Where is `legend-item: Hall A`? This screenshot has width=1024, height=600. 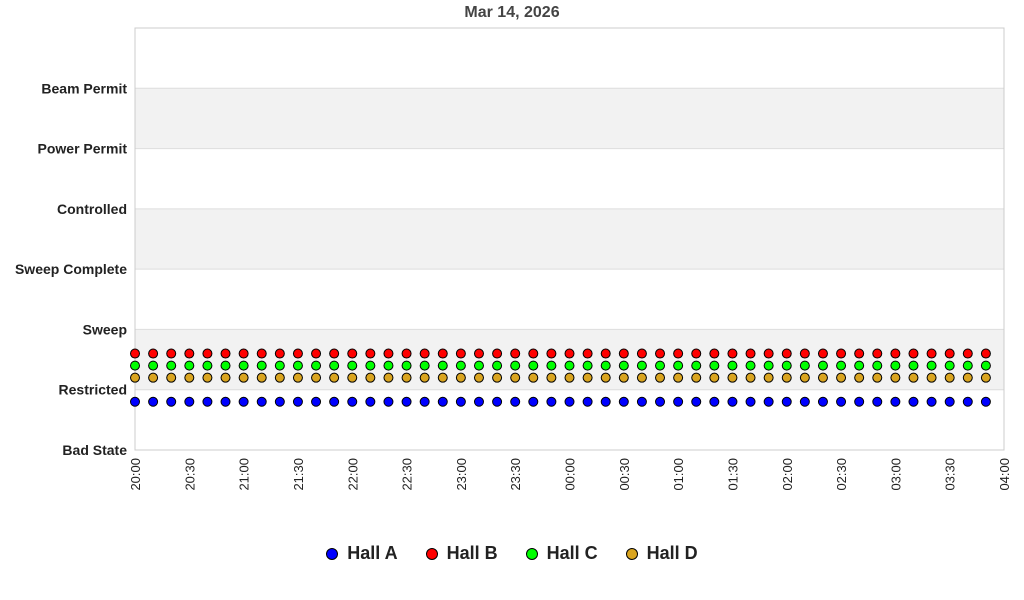
legend-item: Hall A is located at coordinates (362, 553).